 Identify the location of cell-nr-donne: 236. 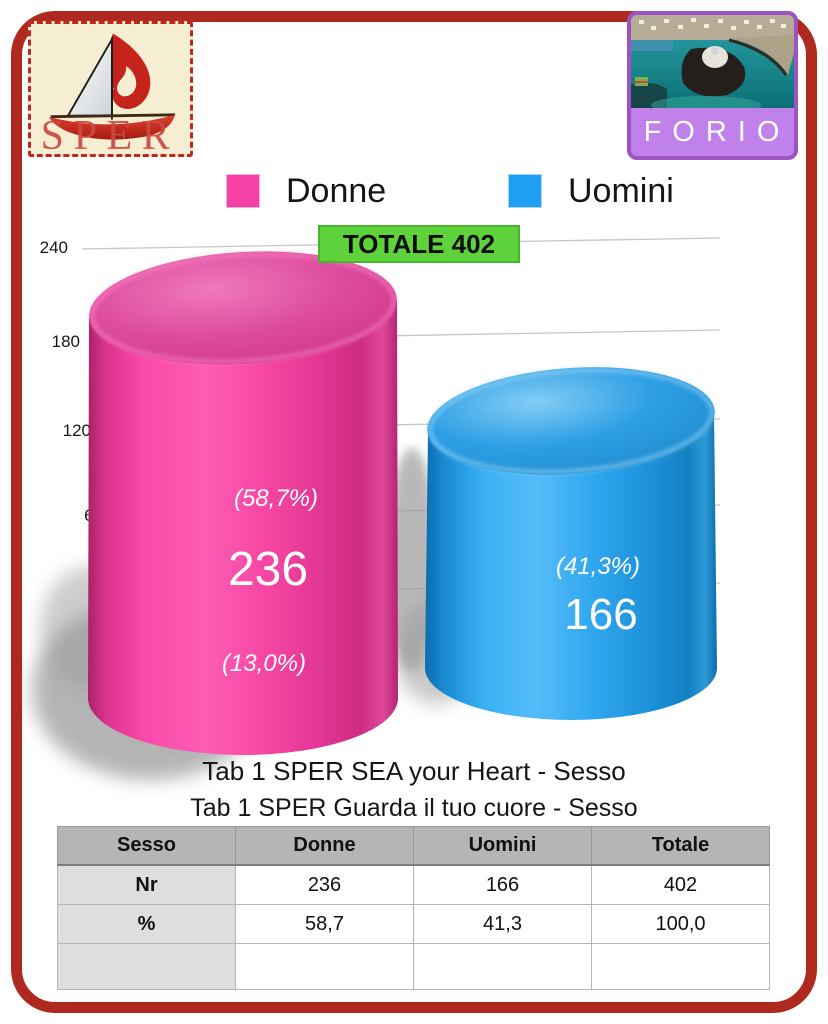
(324, 884).